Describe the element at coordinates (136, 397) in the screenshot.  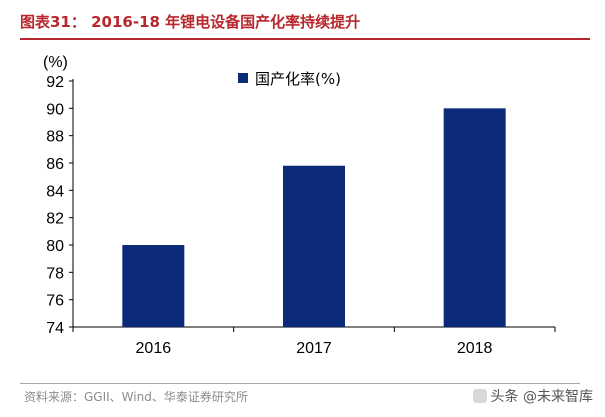
I see `source-note: 资料来源：GGII、Wind、华泰证券研究所` at that location.